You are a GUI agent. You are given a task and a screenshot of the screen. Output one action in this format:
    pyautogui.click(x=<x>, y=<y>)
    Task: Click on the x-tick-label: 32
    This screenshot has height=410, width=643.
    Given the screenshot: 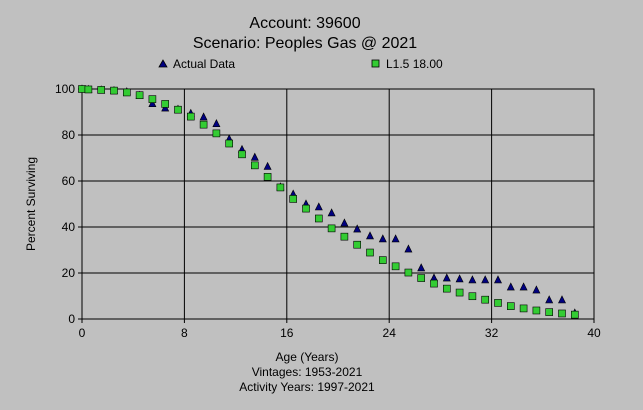 What is the action you would take?
    pyautogui.click(x=492, y=333)
    